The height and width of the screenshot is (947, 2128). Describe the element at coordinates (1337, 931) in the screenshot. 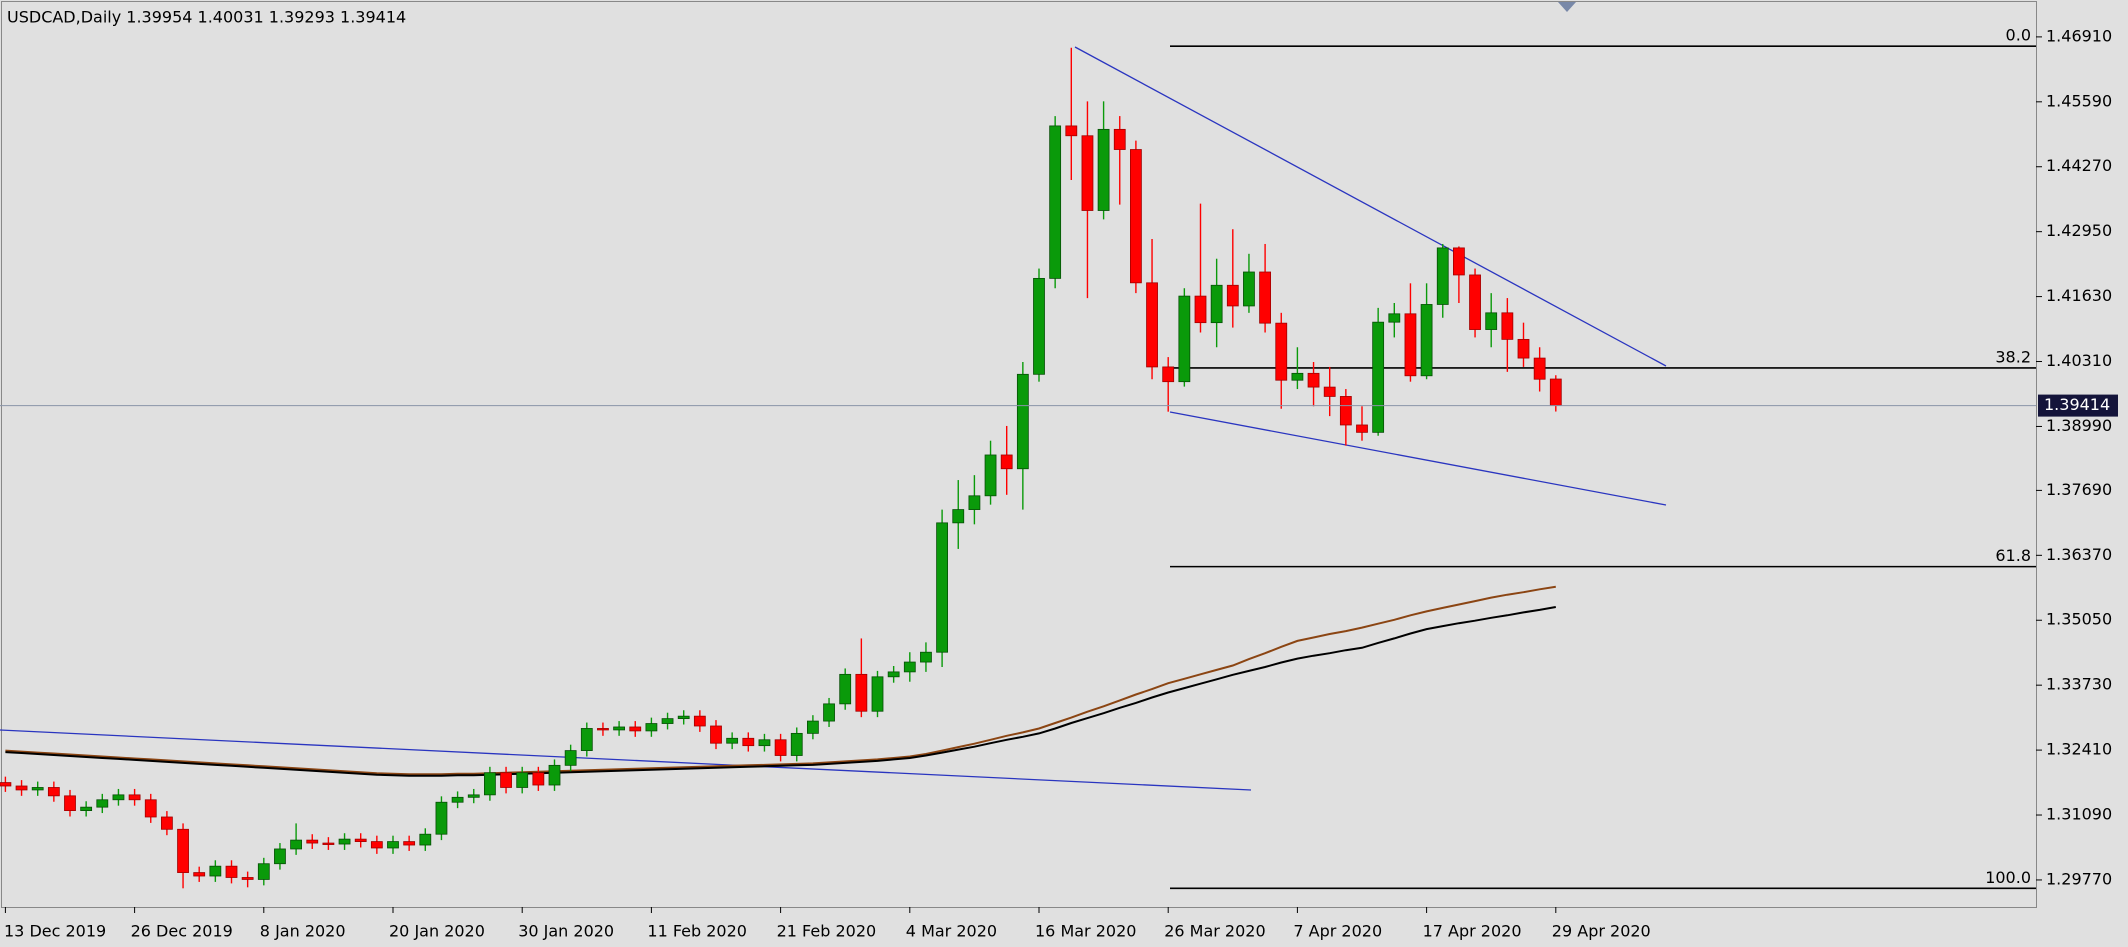

I see `x-tick-label: 7 Apr 2020` at that location.